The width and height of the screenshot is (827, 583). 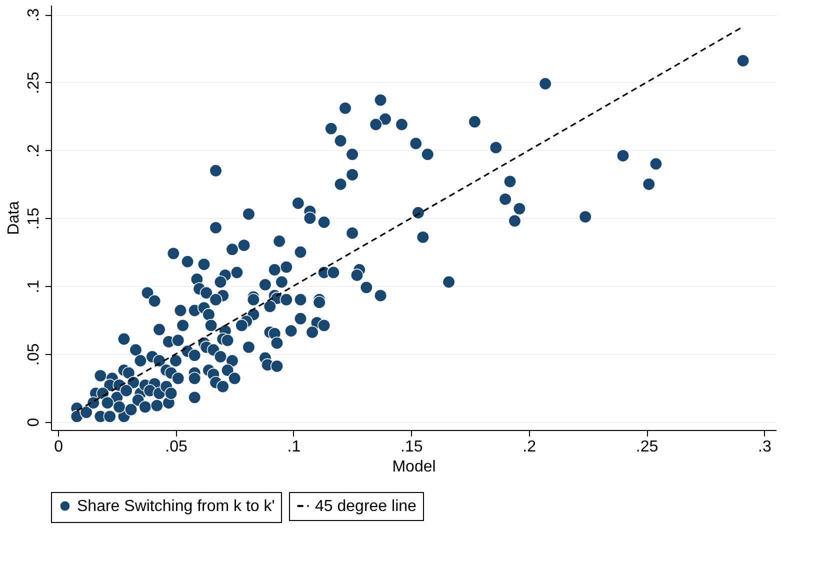 What do you see at coordinates (34, 218) in the screenshot?
I see `y-tick-label: .15` at bounding box center [34, 218].